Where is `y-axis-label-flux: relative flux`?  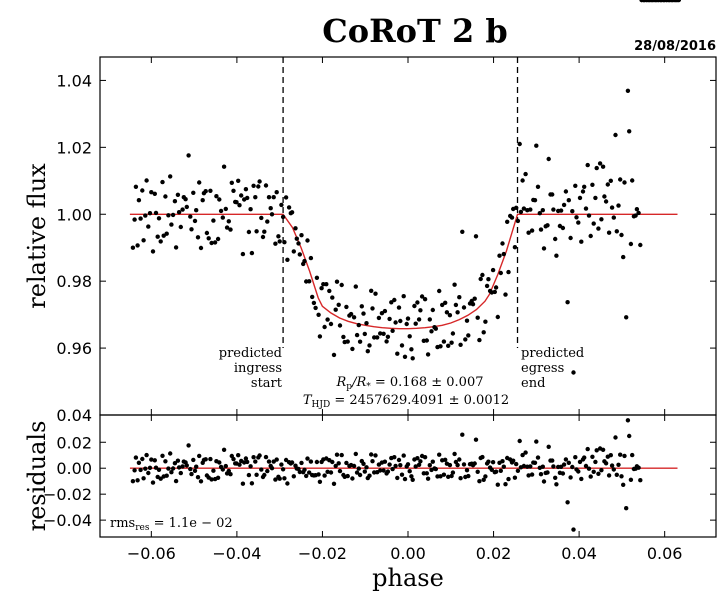
y-axis-label-flux: relative flux is located at coordinates (37, 236).